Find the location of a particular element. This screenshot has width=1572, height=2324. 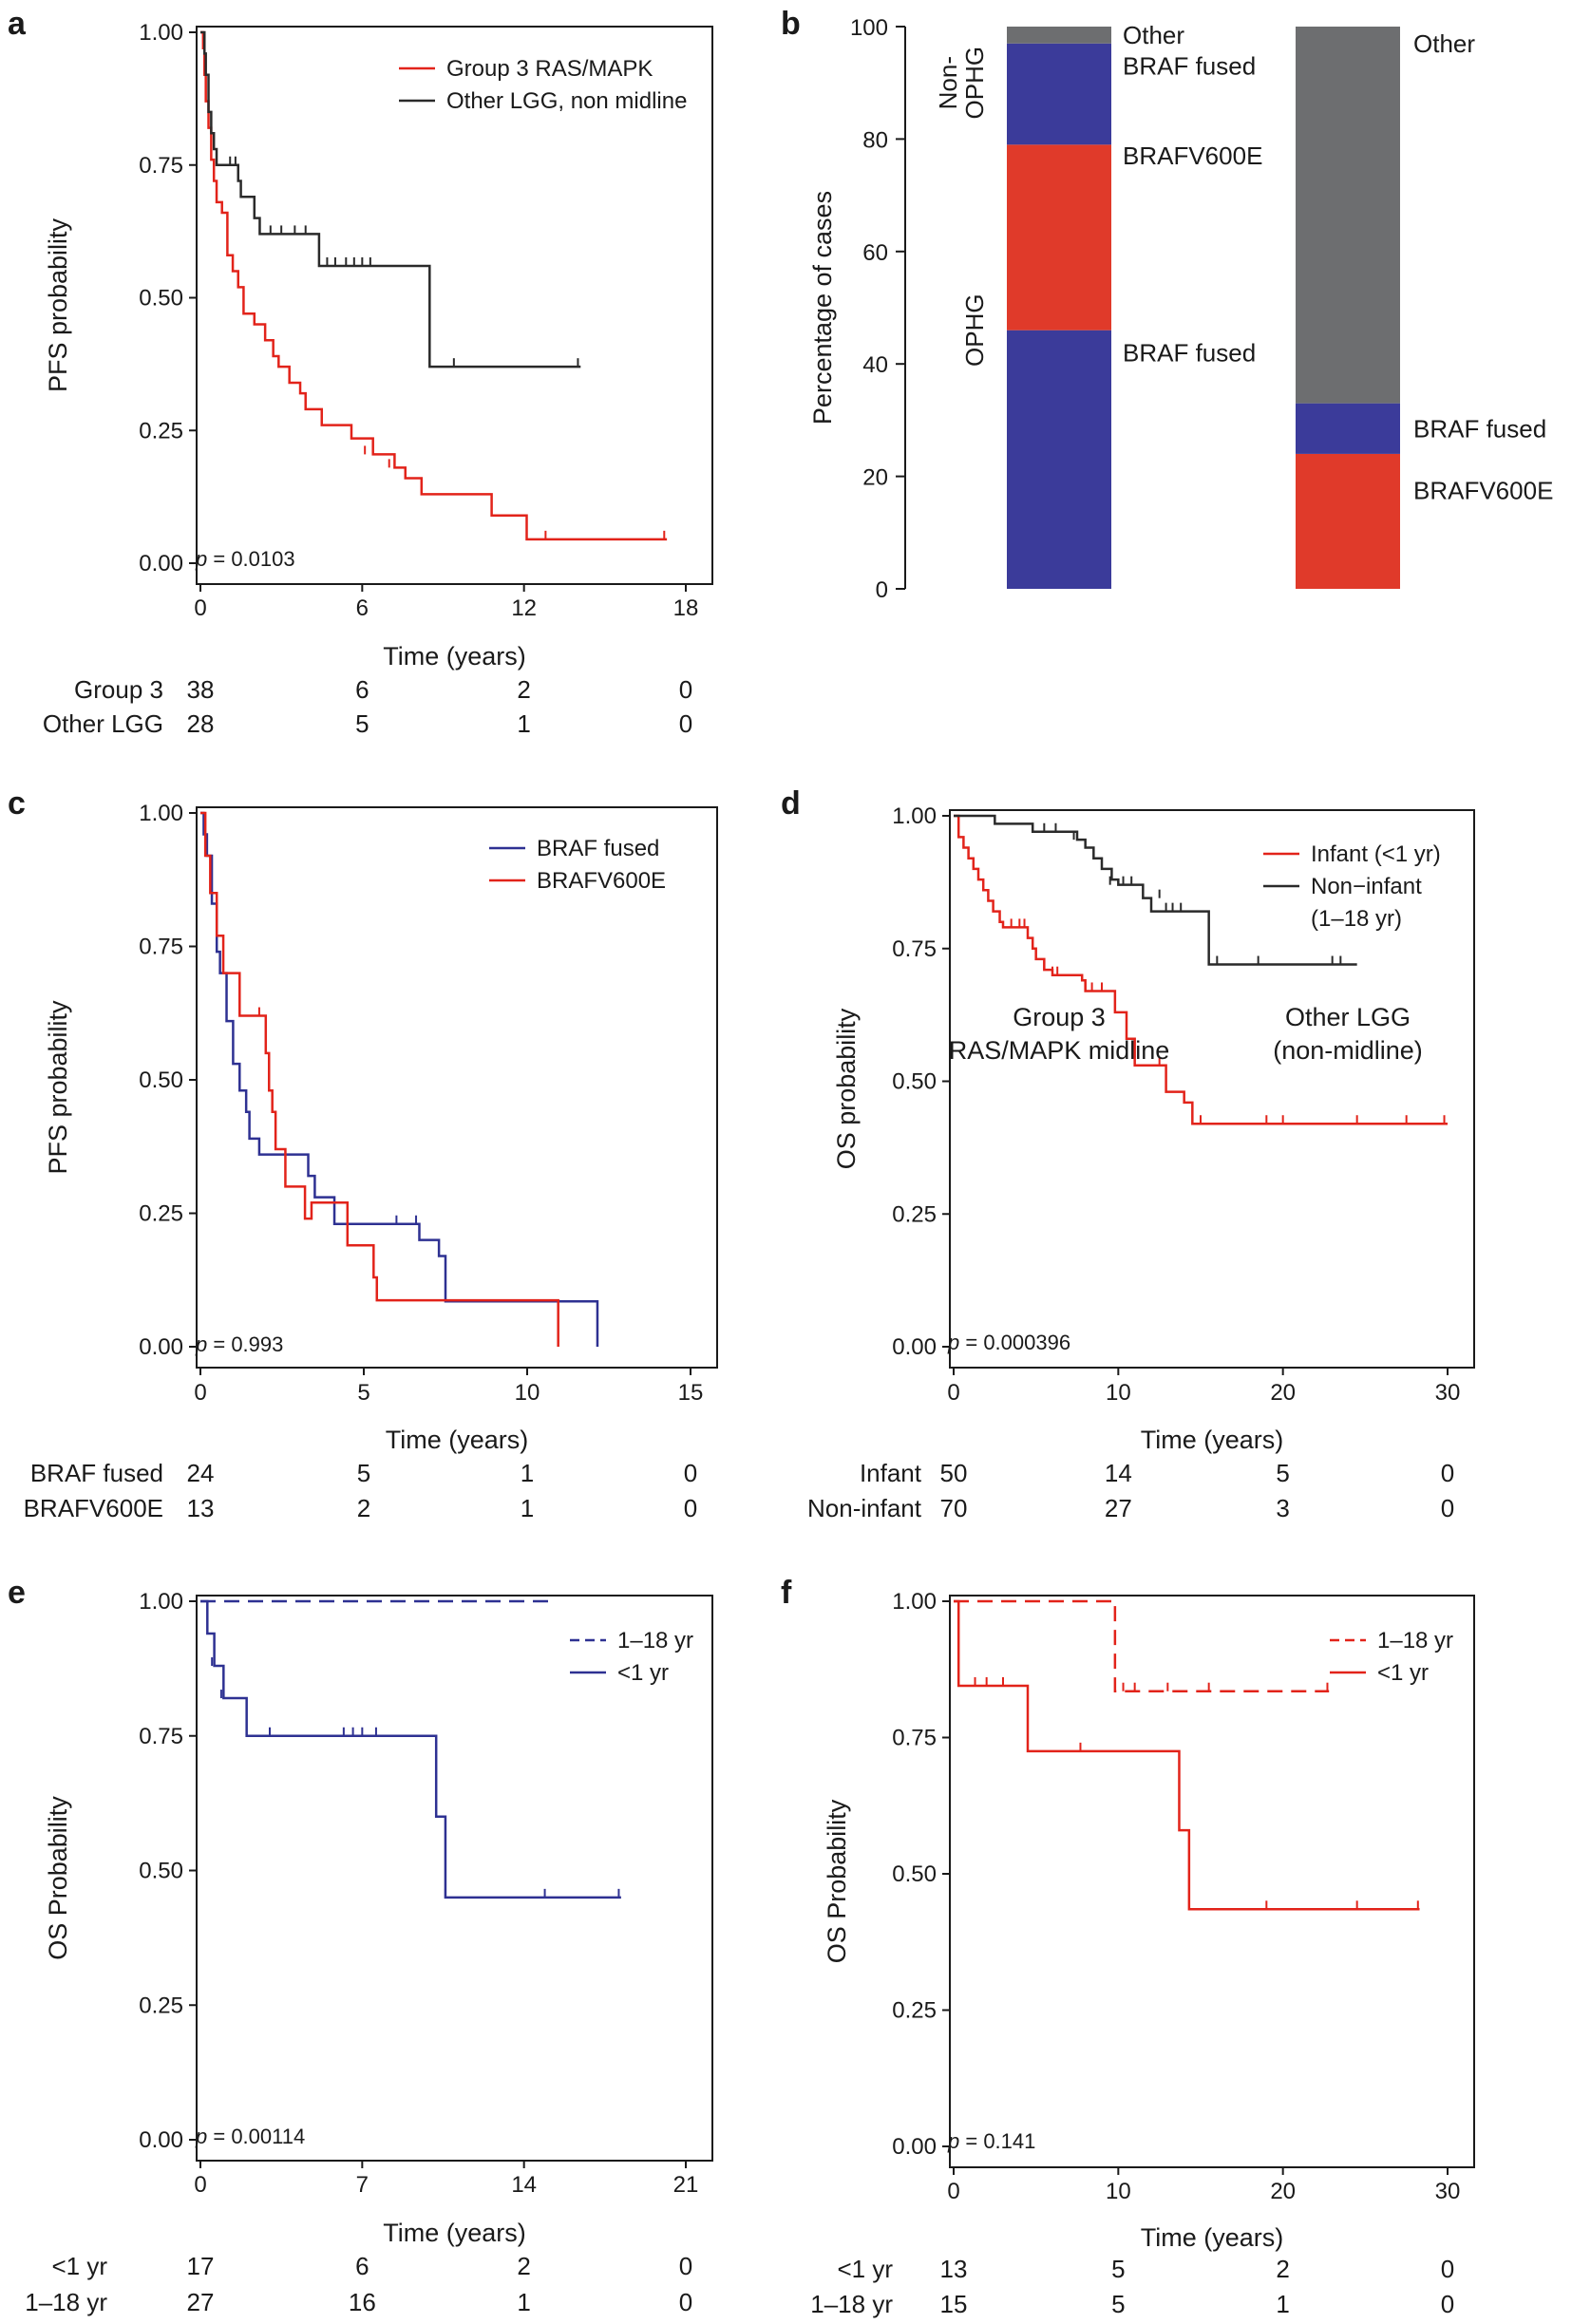

plot-frame is located at coordinates (457, 1087).